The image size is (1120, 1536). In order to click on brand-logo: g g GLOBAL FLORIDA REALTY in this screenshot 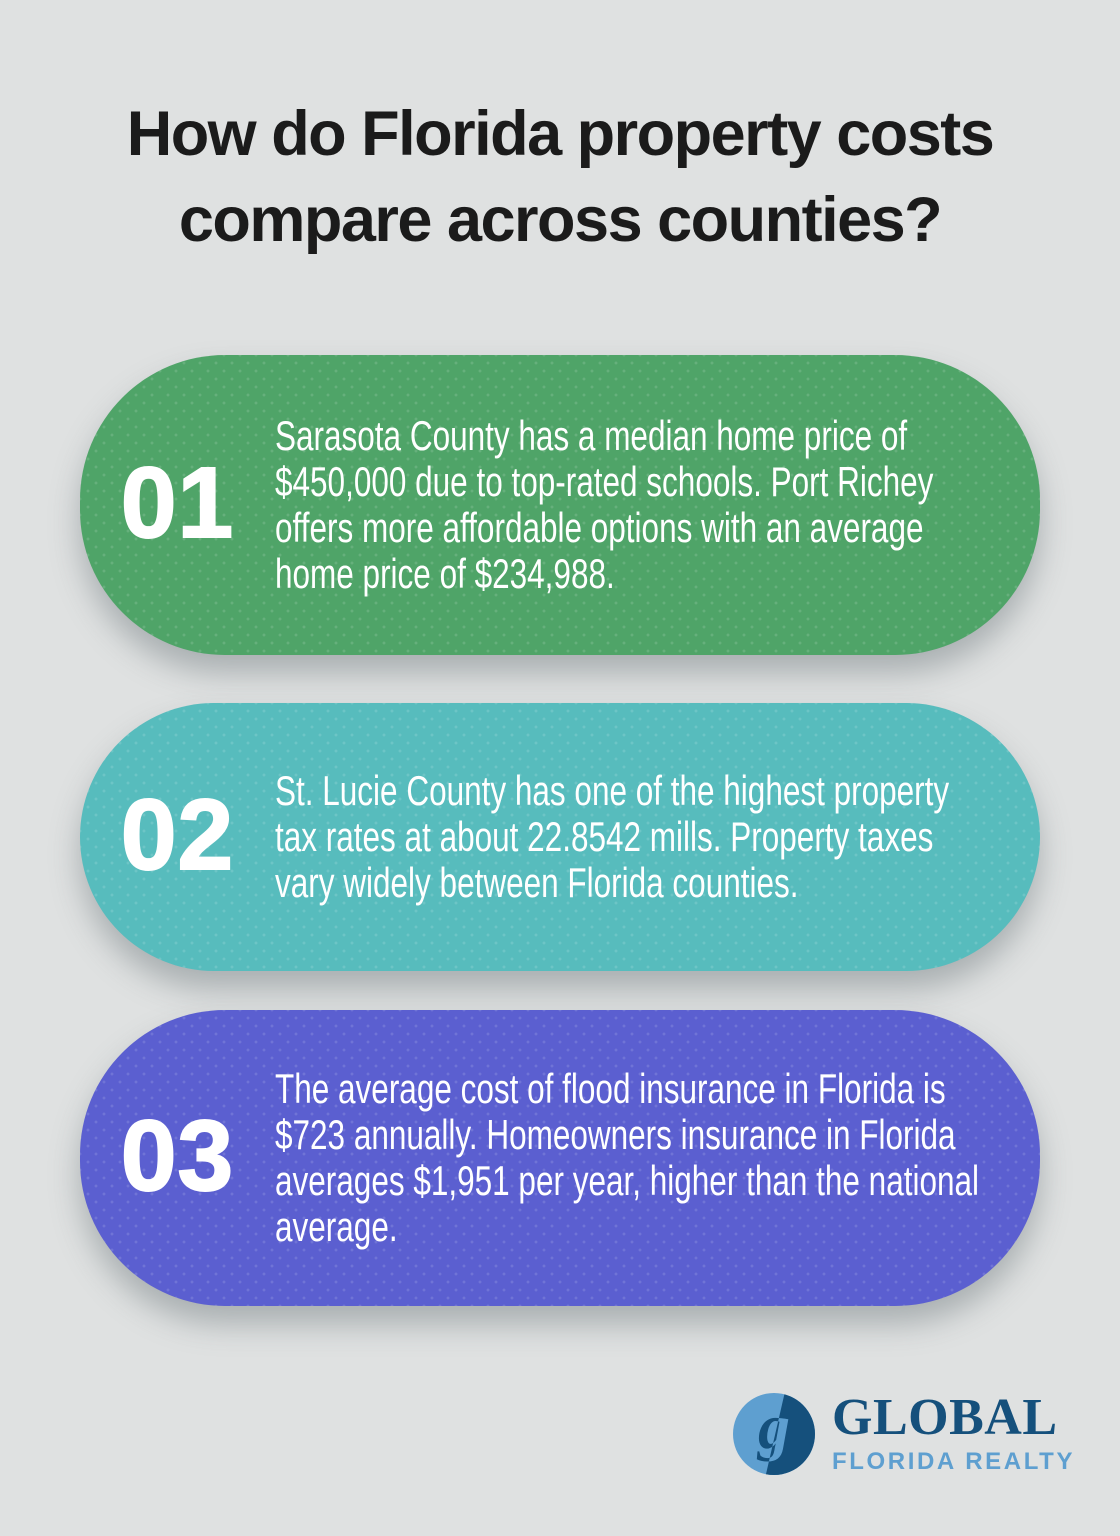, I will do `click(904, 1434)`.